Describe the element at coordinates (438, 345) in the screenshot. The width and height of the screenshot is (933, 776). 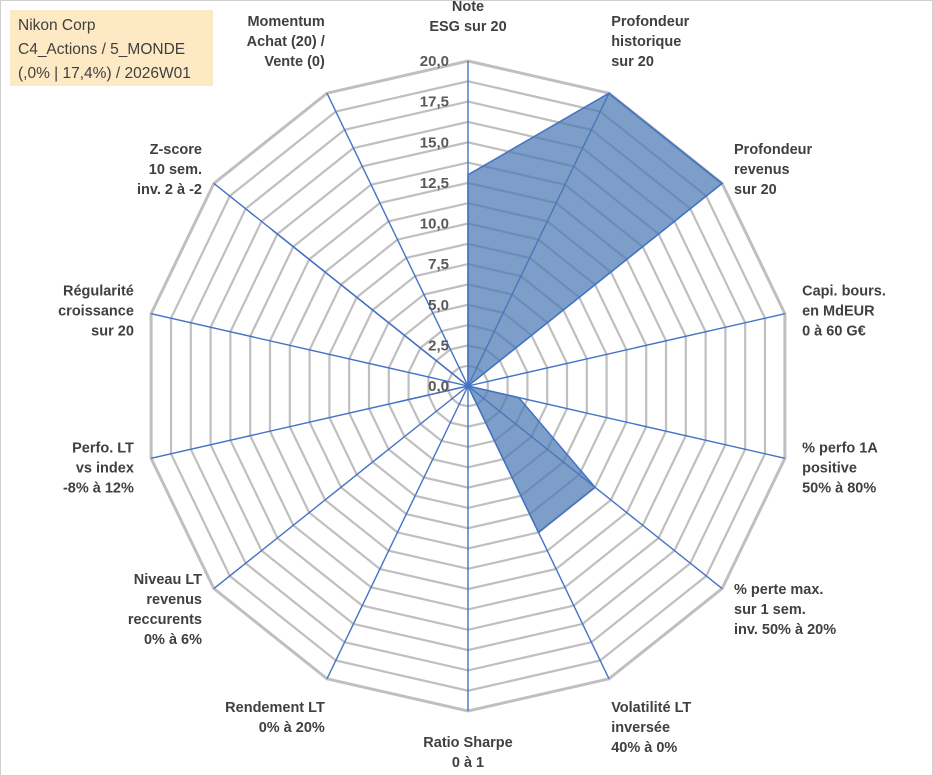
I see `tick-label: 2,5` at that location.